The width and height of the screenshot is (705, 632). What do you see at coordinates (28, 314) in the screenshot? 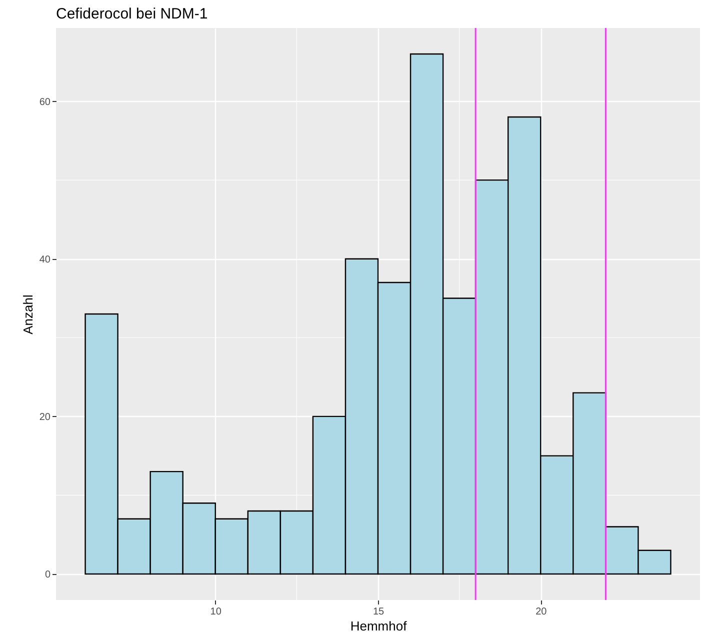
I see `y-axis-title: Anzahl` at bounding box center [28, 314].